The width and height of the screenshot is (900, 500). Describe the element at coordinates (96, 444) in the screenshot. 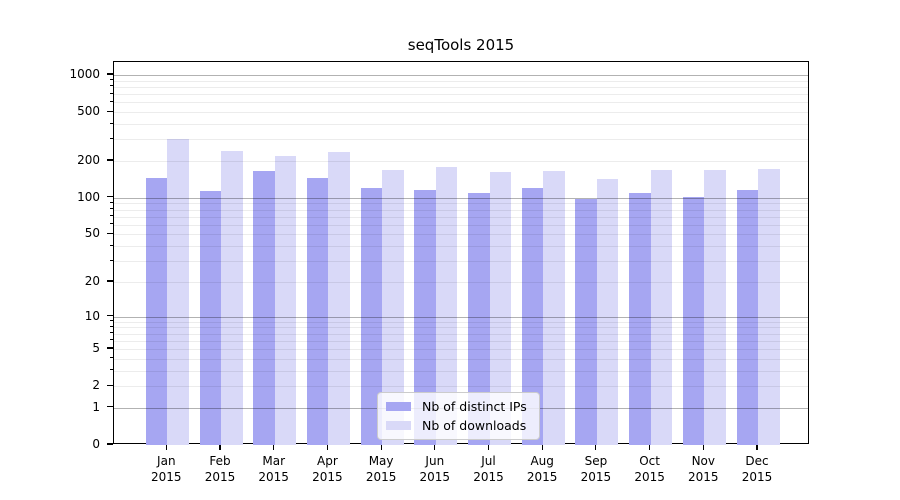

I see `y-tick-label: 0` at that location.